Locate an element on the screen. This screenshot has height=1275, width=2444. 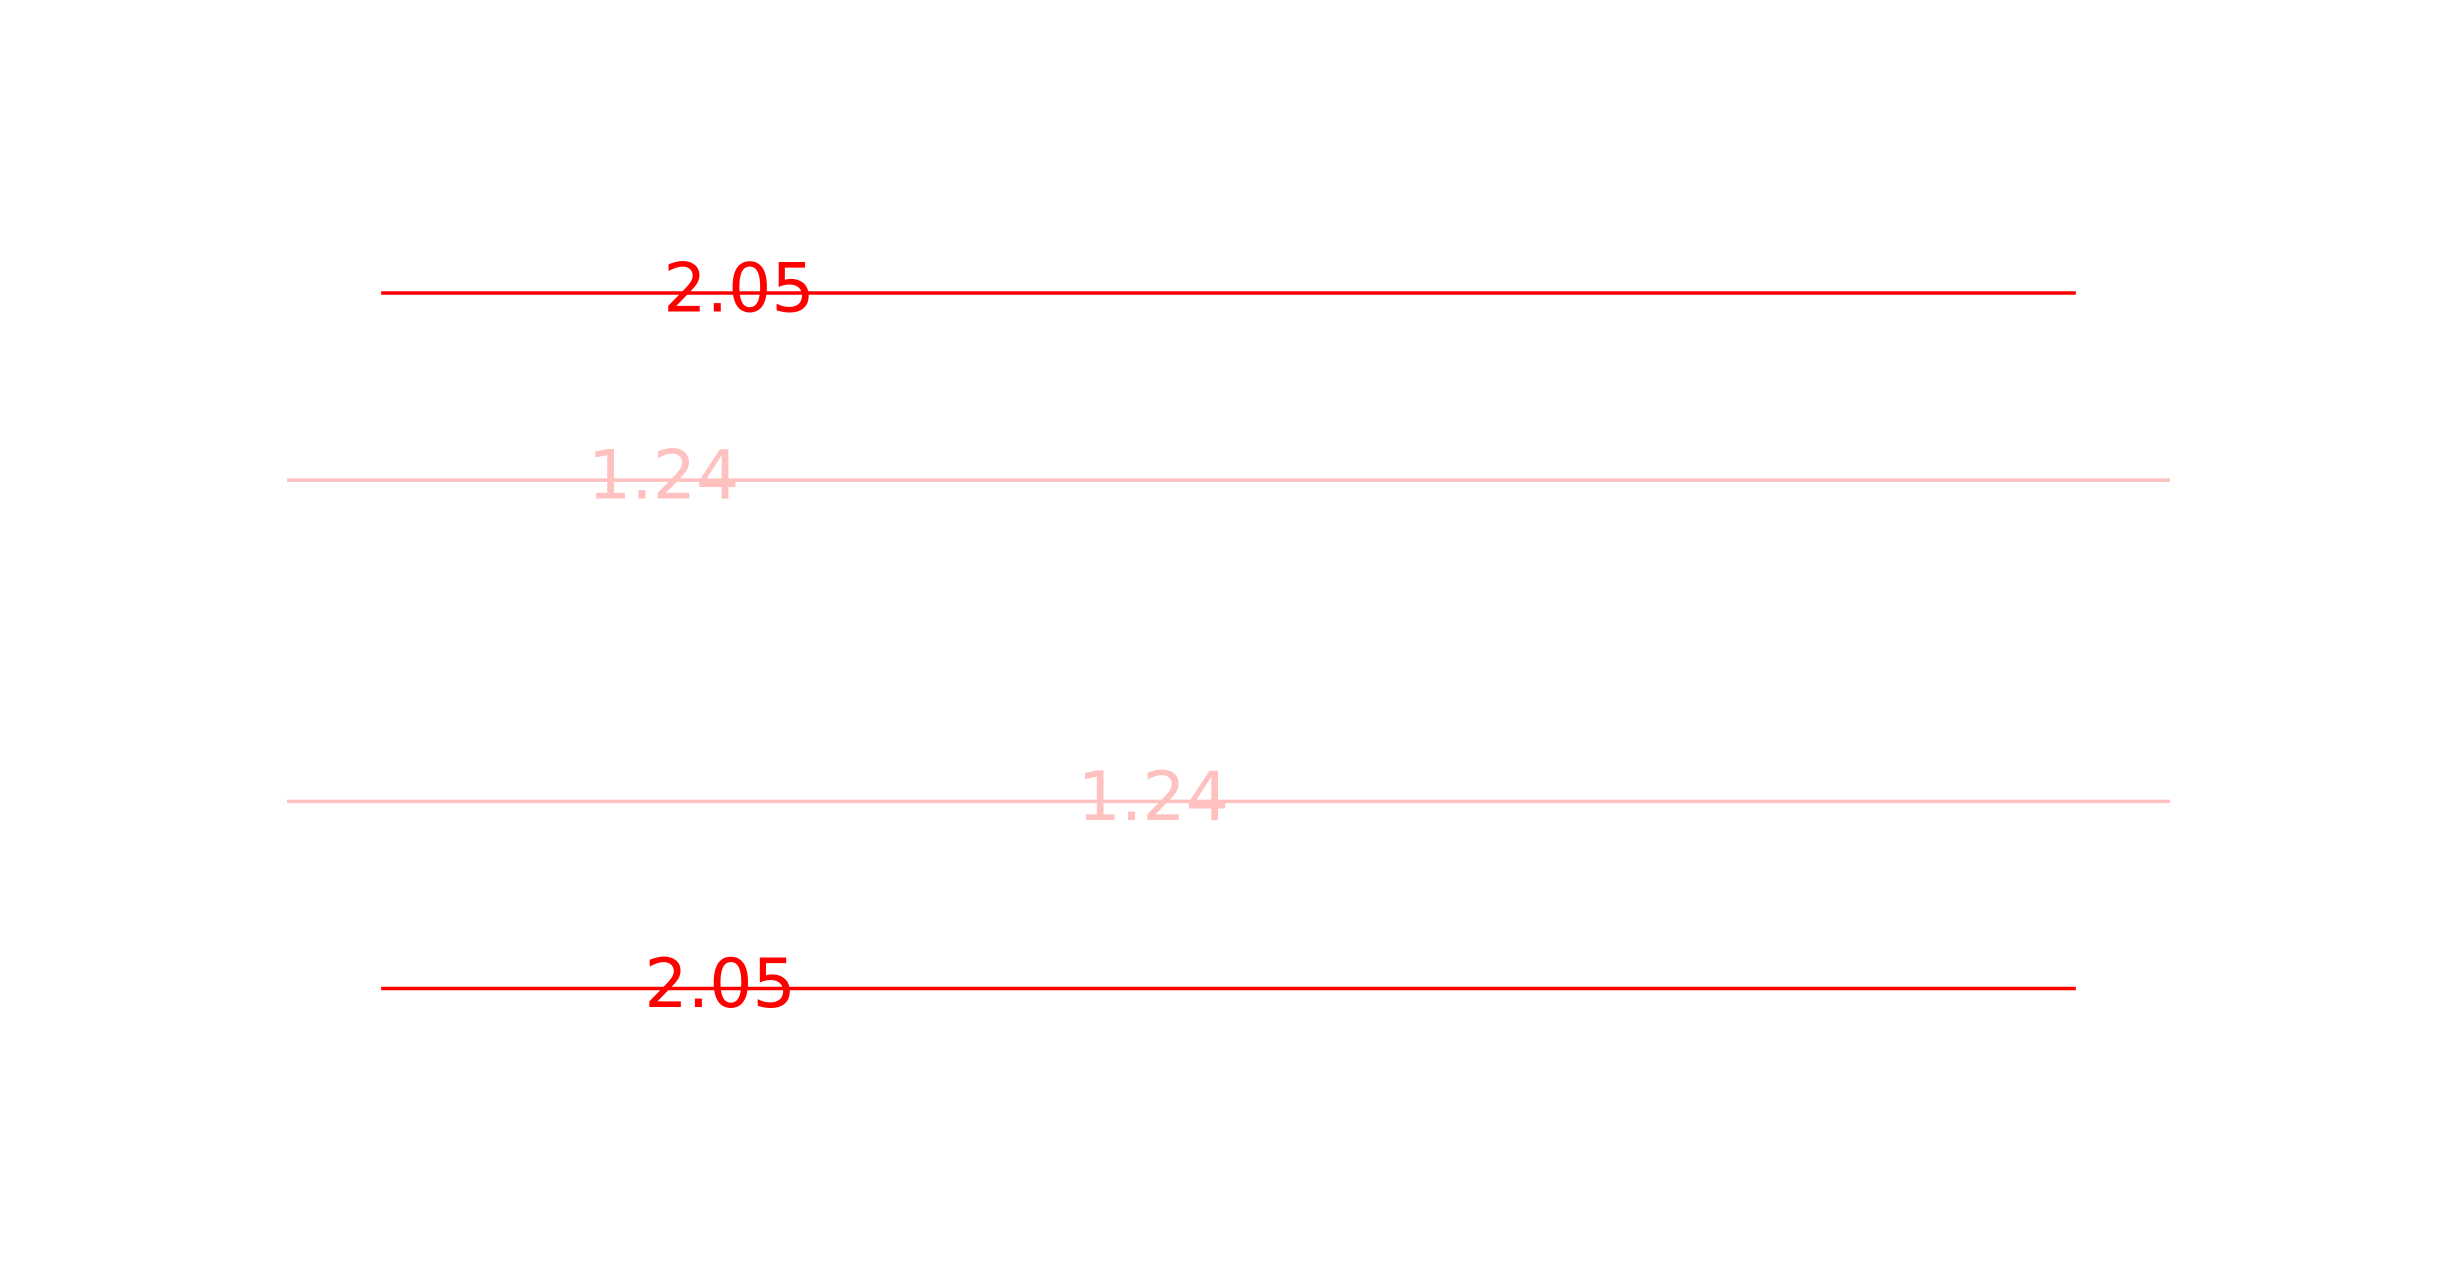
level-label-2: 1.24 is located at coordinates (663, 476).